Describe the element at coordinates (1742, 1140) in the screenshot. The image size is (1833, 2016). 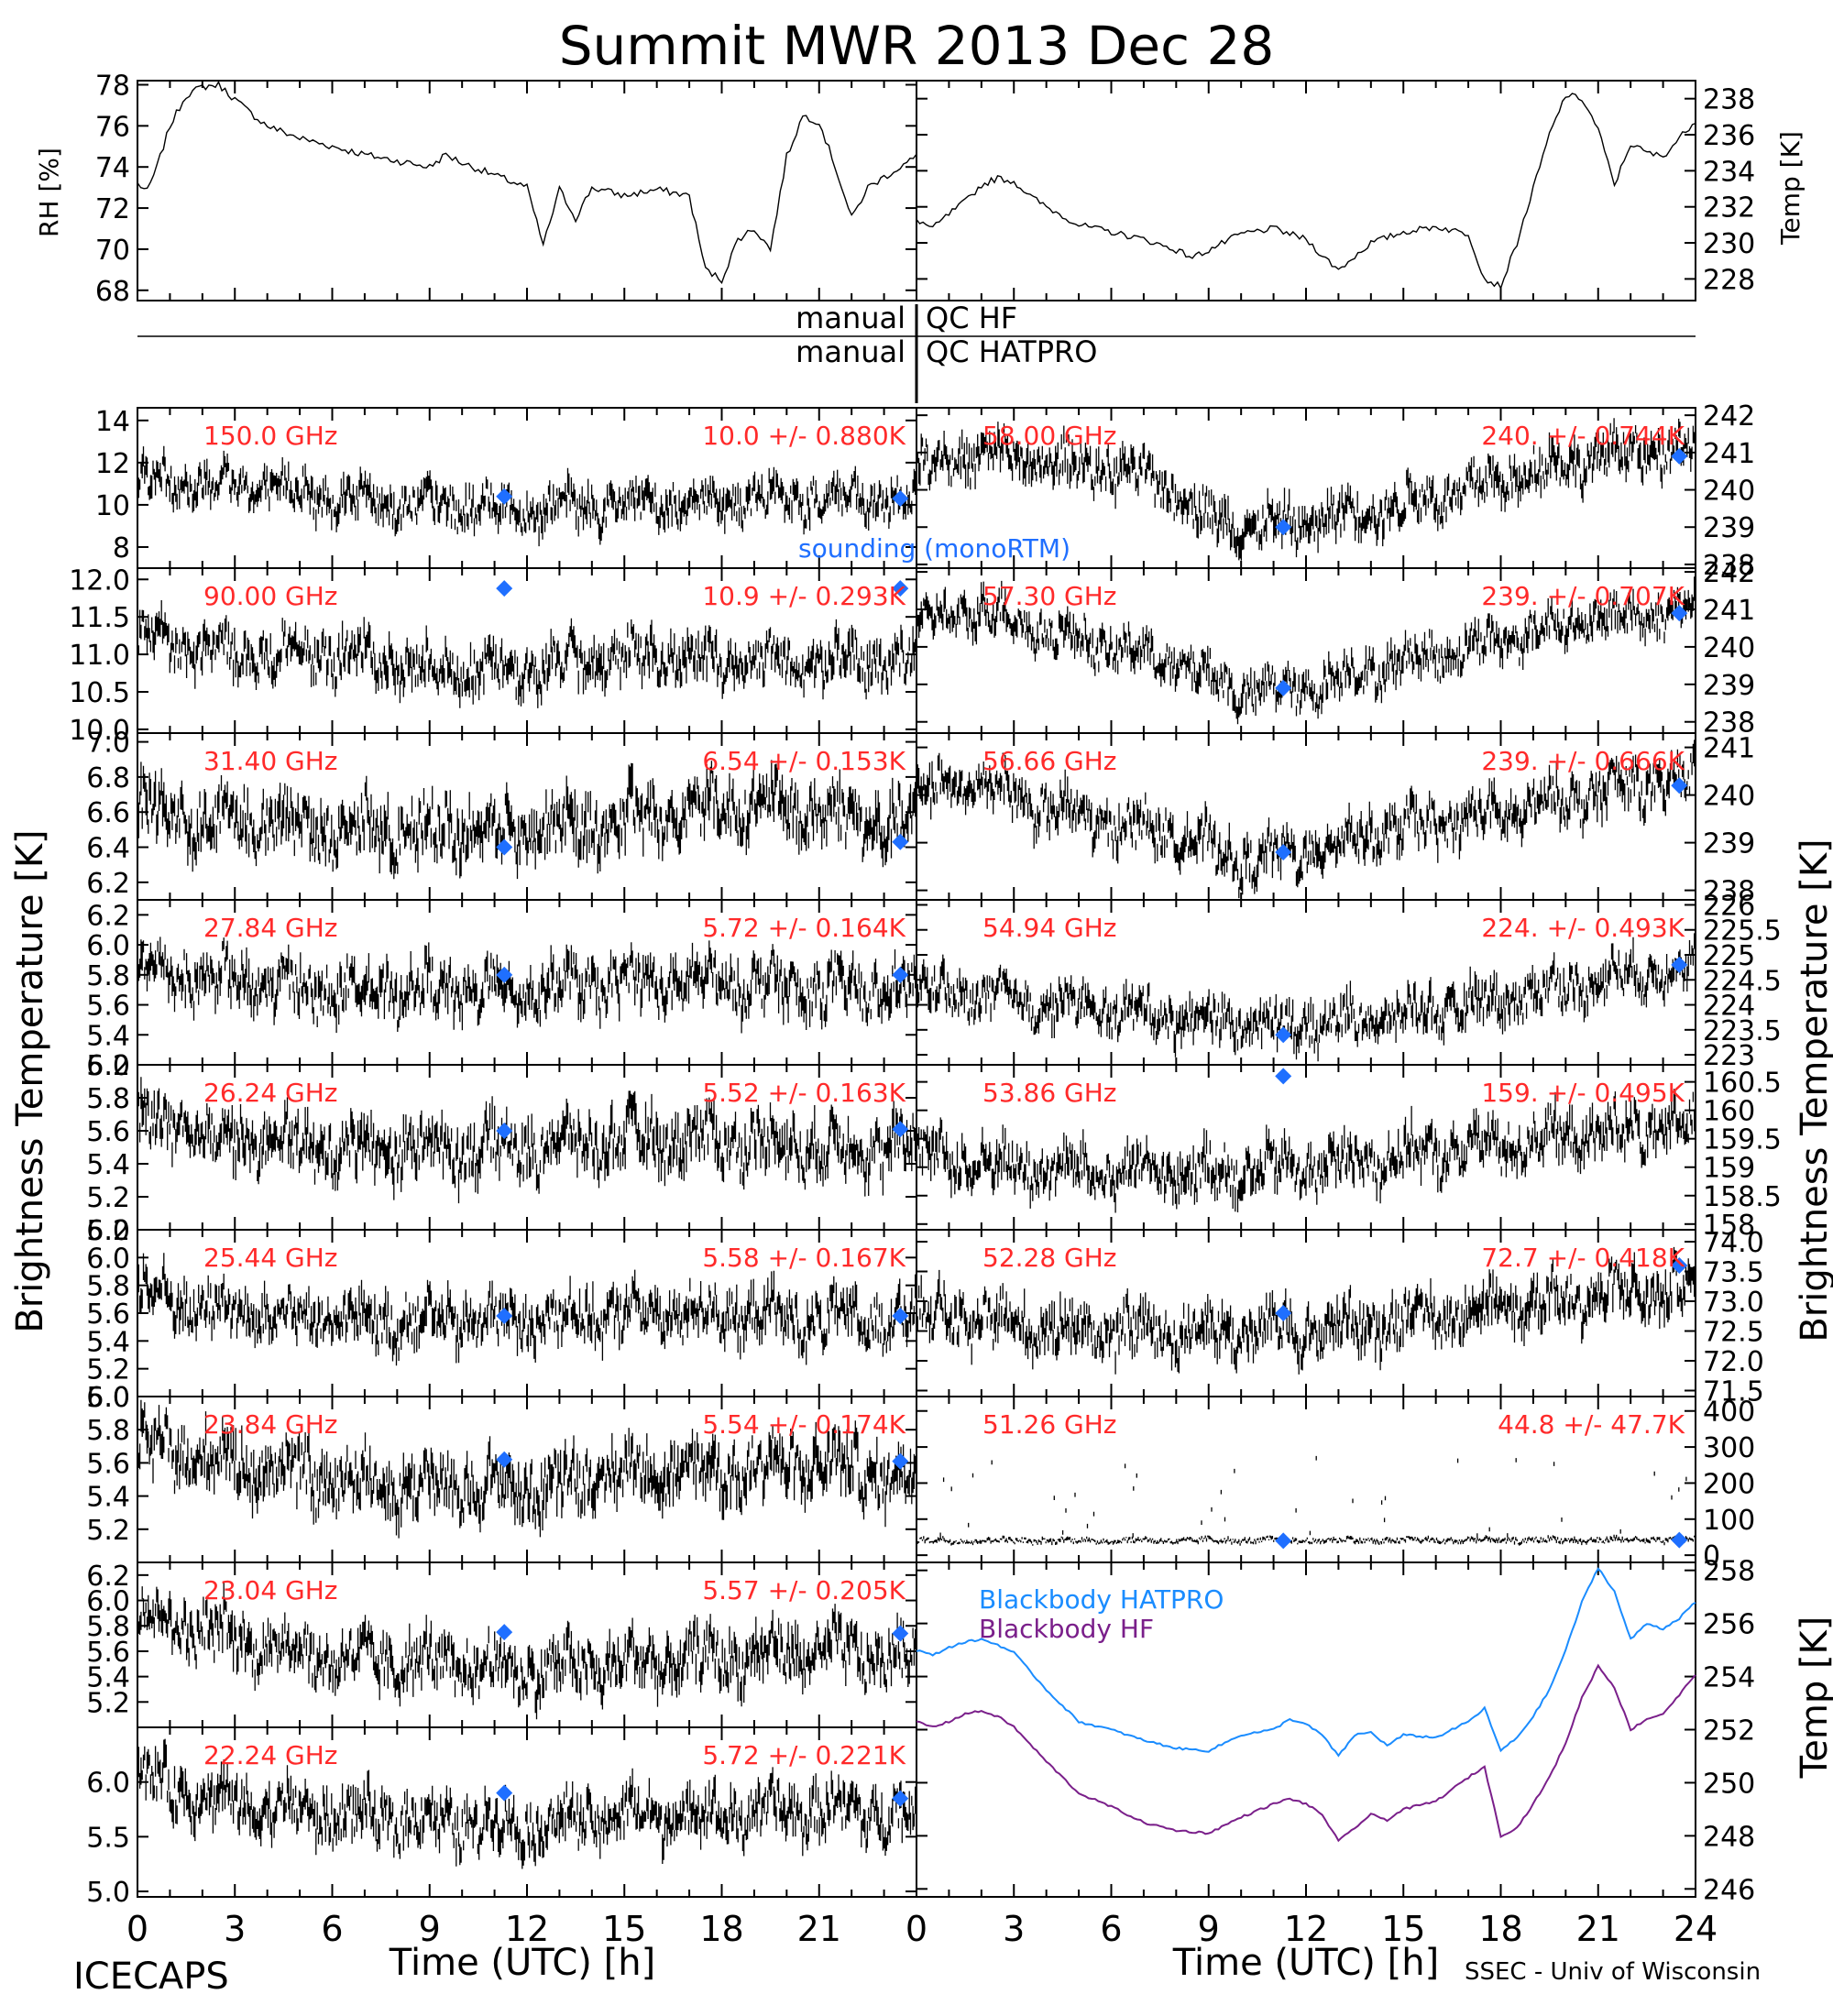
I see `y-tick-label: 159.5` at that location.